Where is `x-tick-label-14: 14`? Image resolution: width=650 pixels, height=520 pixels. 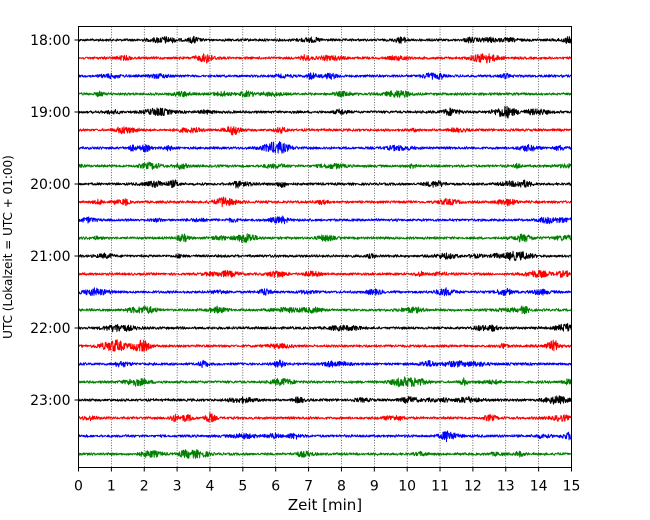
x-tick-label-14: 14 is located at coordinates (539, 487).